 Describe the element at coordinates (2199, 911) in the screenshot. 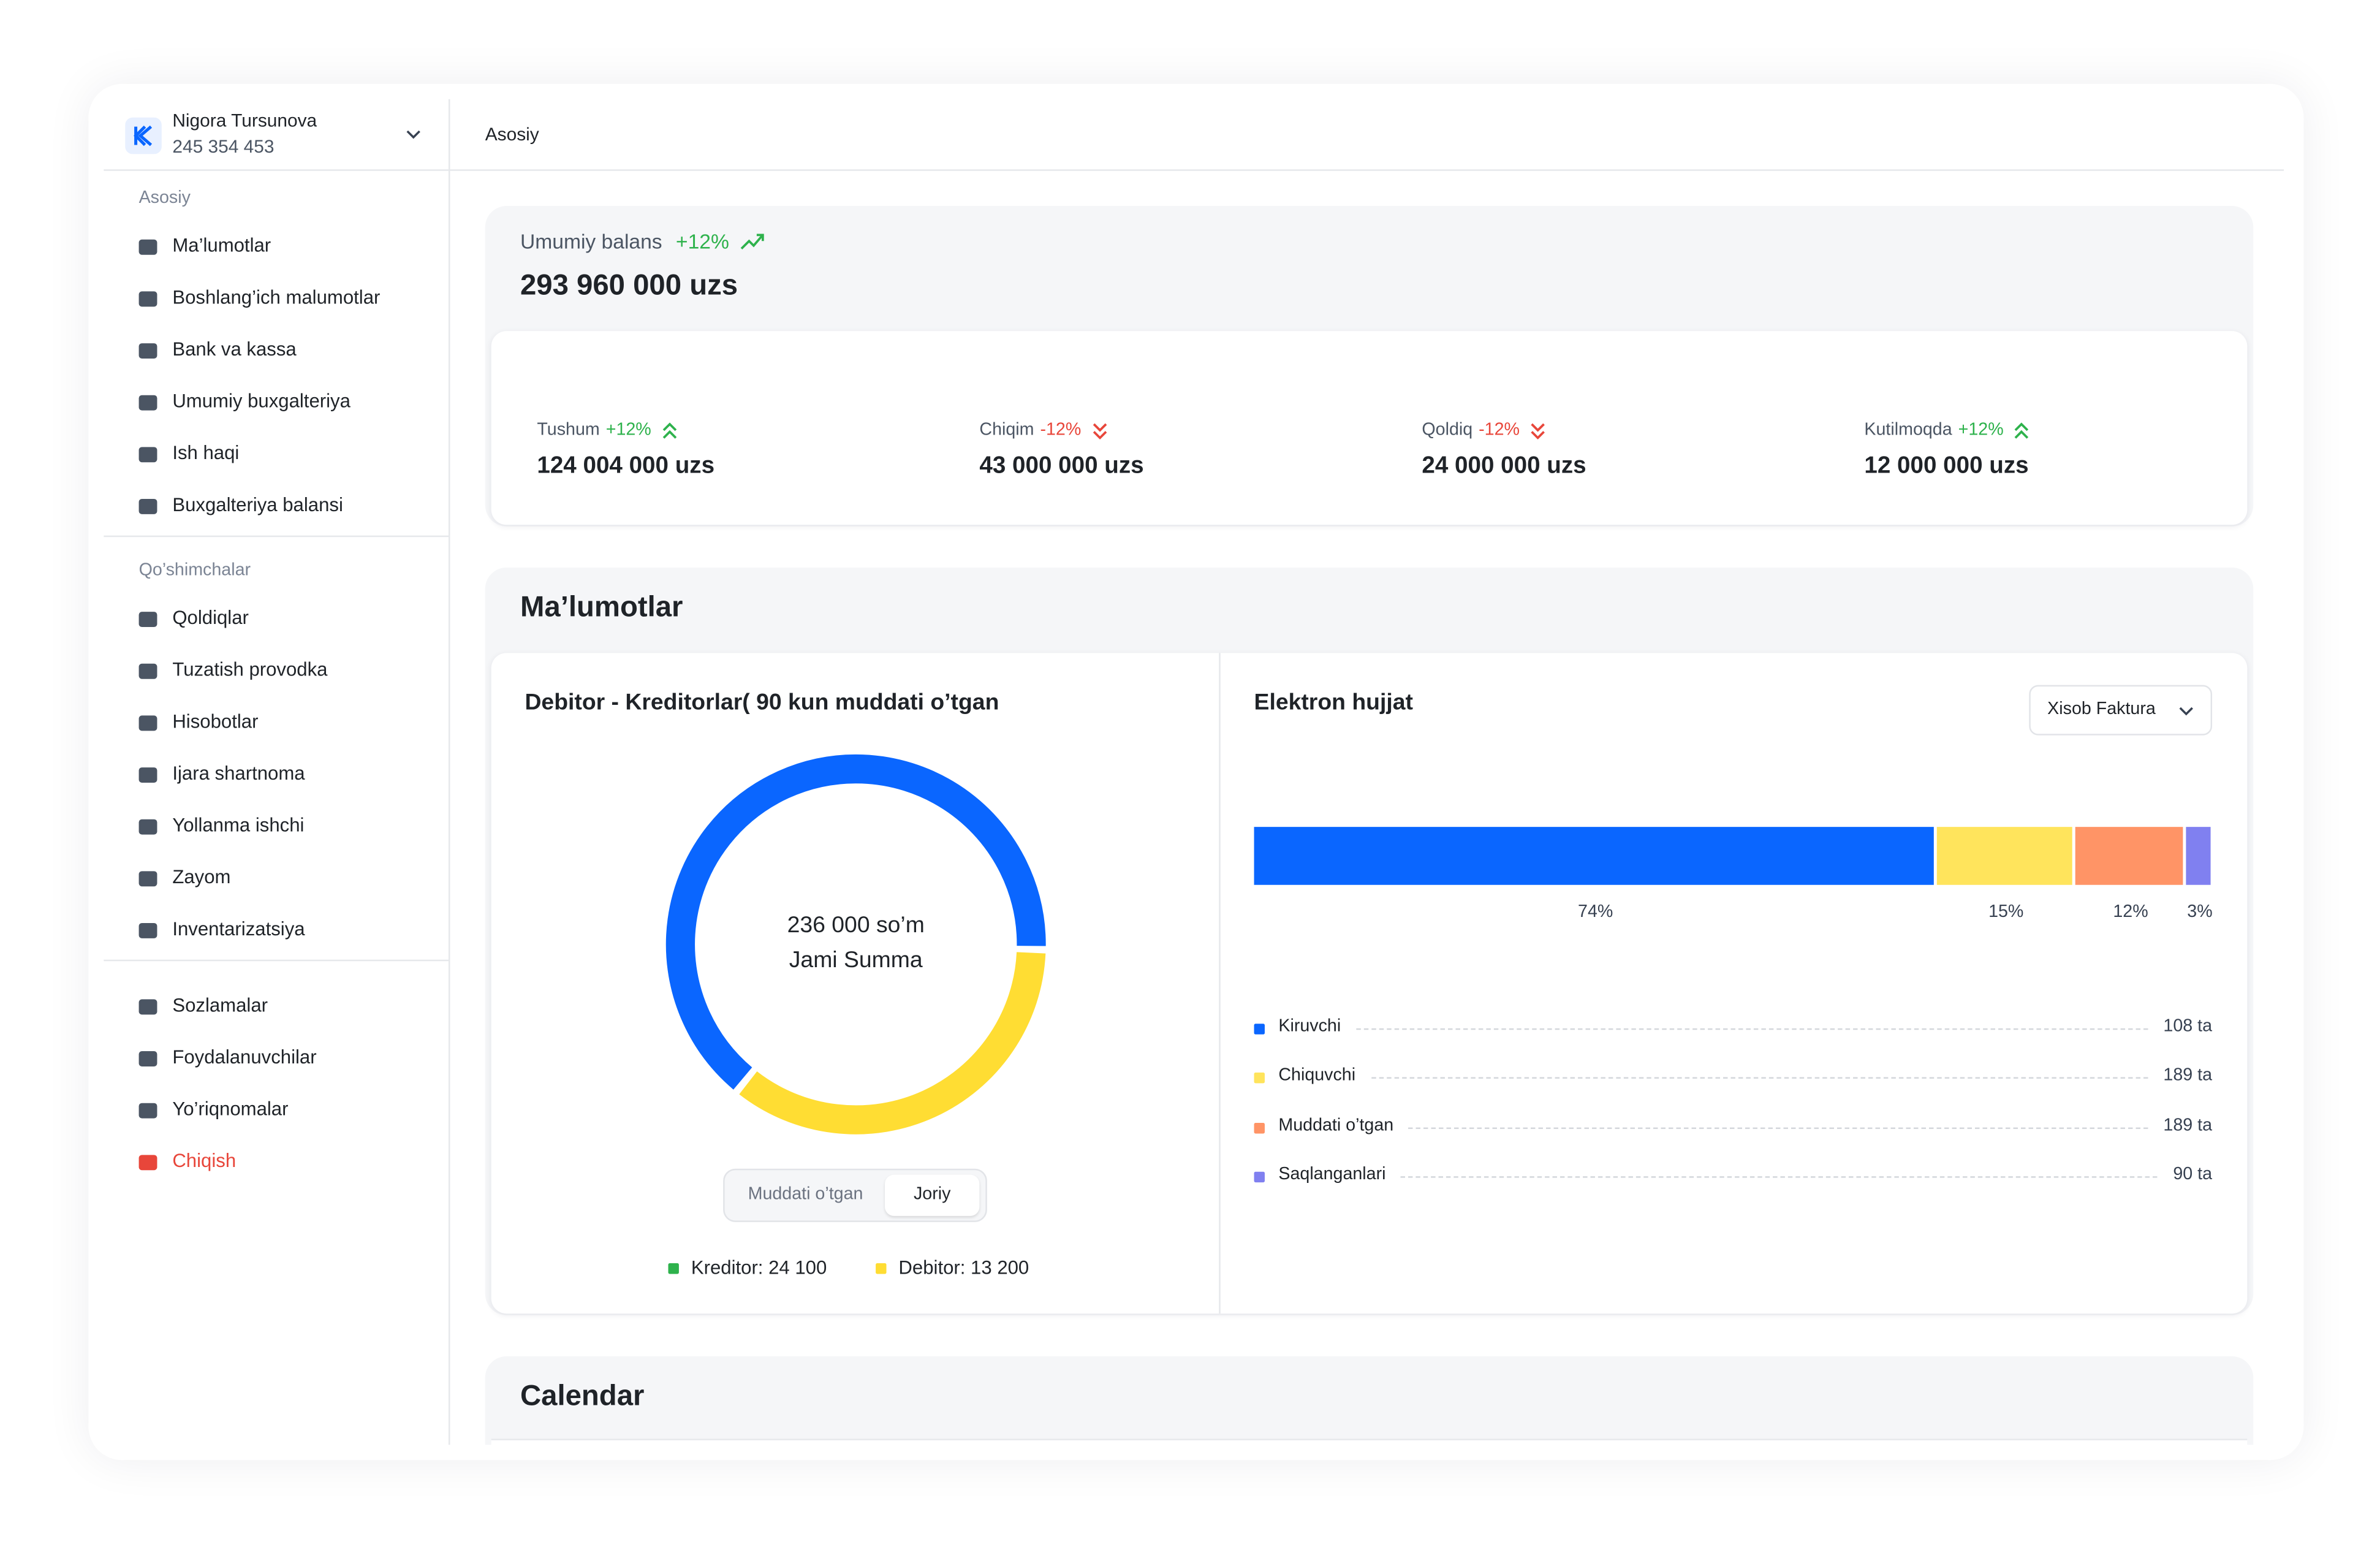

I see `bar-label: 3%` at that location.